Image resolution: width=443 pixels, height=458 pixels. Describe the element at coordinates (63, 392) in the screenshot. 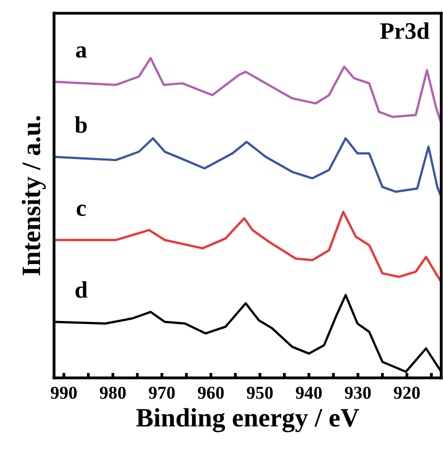

I see `x-tick-label: 990` at that location.